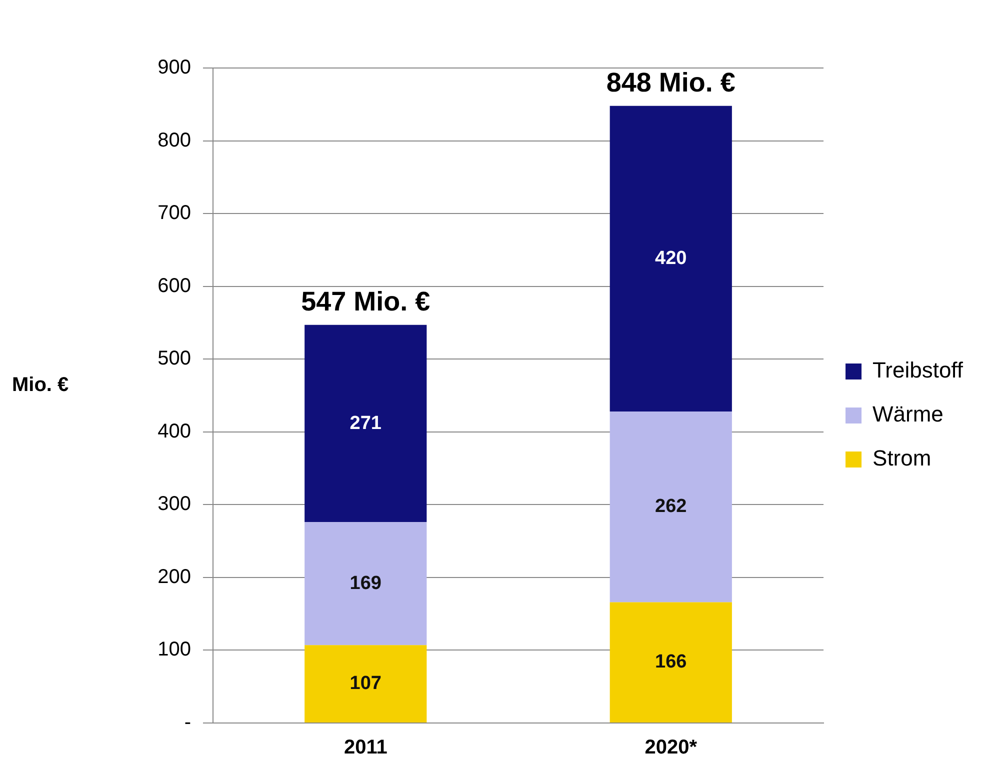  I want to click on y-tick-label: 900, so click(174, 67).